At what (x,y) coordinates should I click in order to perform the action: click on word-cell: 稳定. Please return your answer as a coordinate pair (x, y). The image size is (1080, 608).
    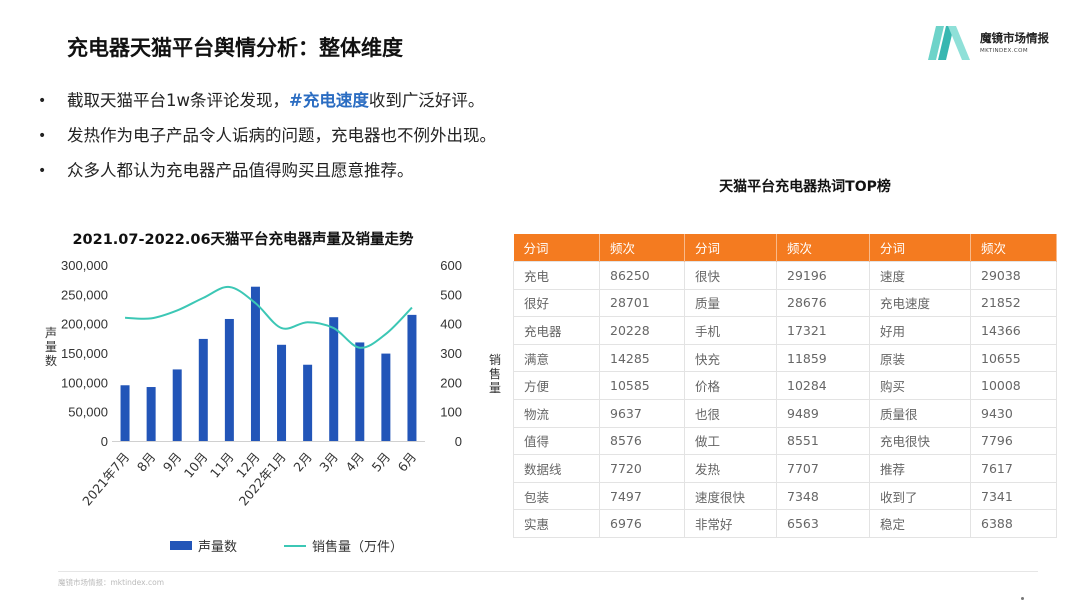
    Looking at the image, I should click on (920, 523).